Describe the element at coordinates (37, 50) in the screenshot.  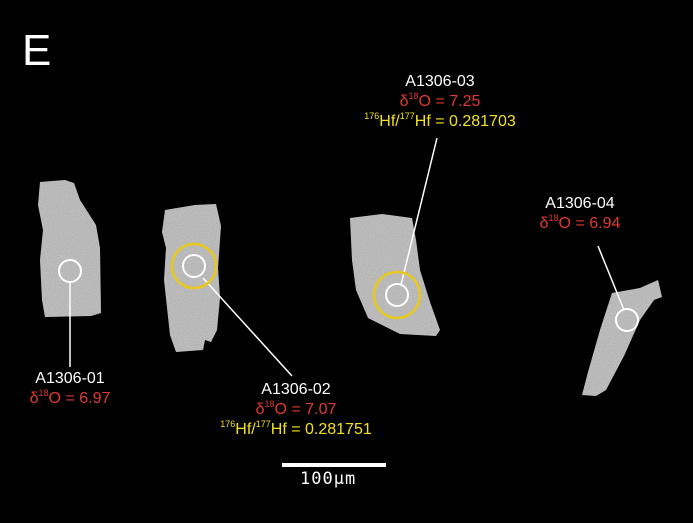
I see `panel-label: E` at that location.